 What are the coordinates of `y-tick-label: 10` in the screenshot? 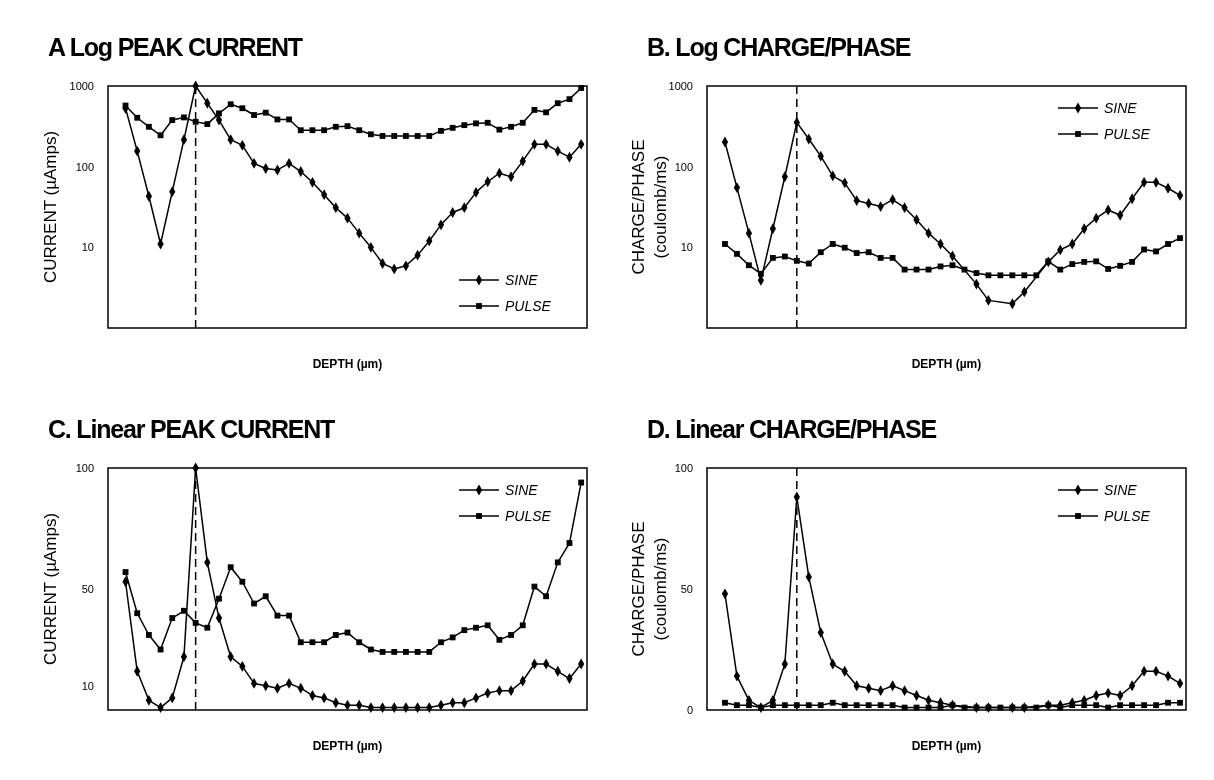 It's located at (87, 685).